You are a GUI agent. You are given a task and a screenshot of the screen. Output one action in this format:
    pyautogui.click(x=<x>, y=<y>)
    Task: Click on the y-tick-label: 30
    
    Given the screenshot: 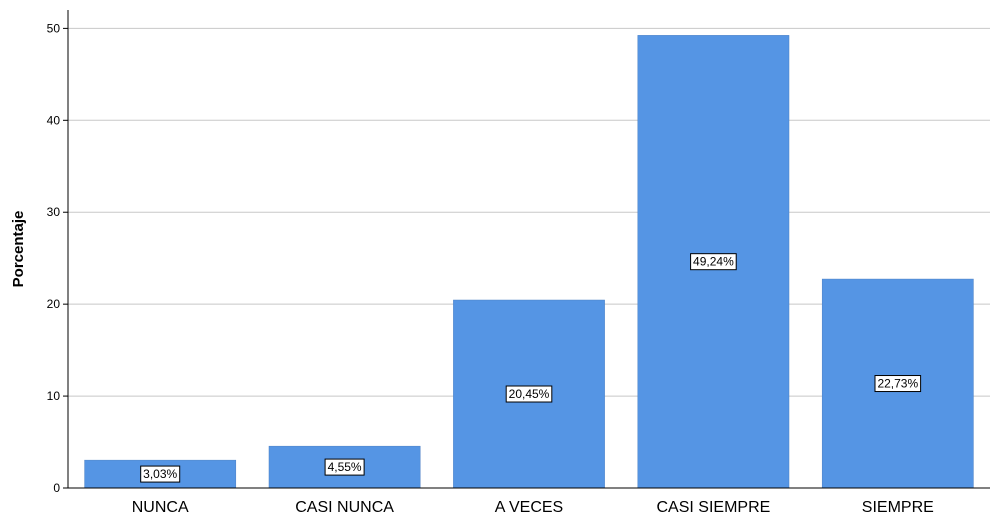 What is the action you would take?
    pyautogui.click(x=54, y=212)
    